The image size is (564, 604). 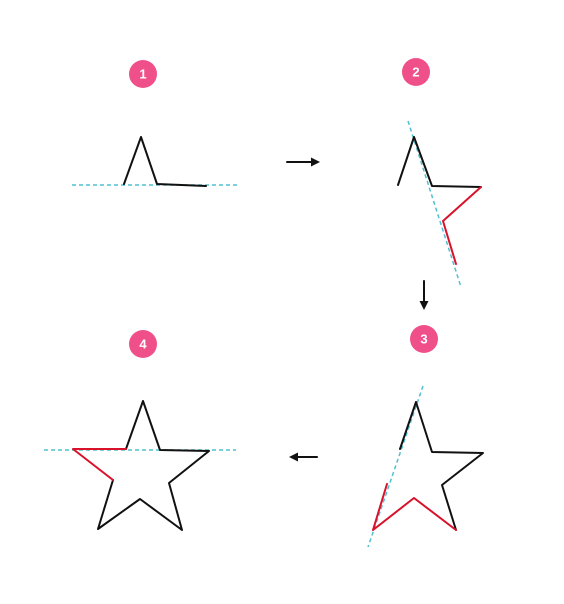 I want to click on arrow-step2-to-step3, so click(x=424, y=295).